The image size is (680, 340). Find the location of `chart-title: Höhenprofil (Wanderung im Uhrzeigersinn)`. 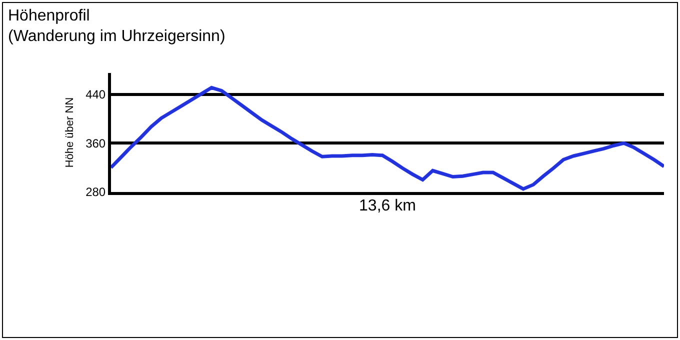

chart-title: Höhenprofil (Wanderung im Uhrzeigersinn) is located at coordinates (117, 26).